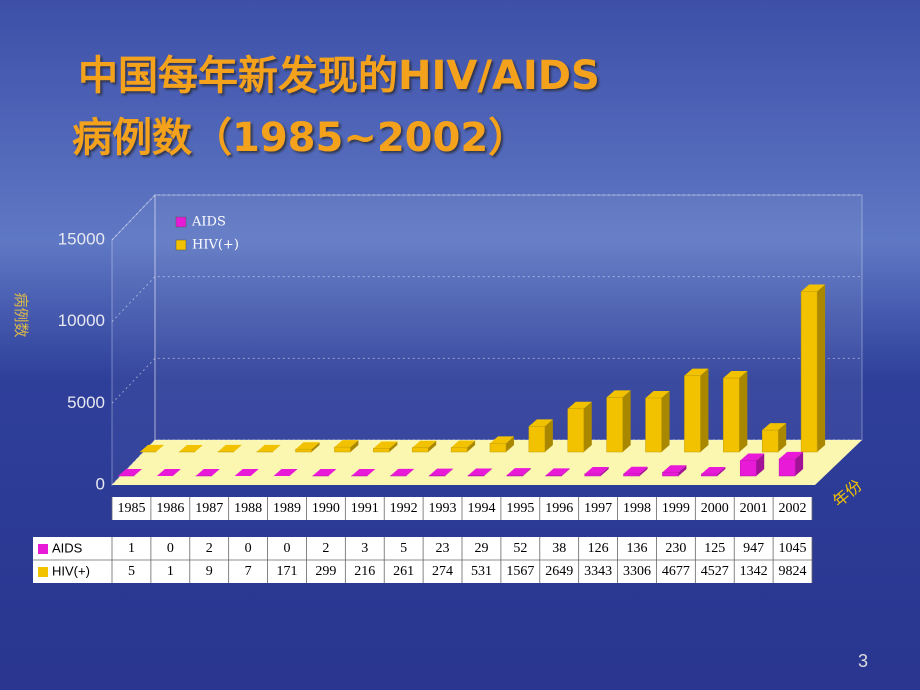 The width and height of the screenshot is (920, 690). Describe the element at coordinates (215, 245) in the screenshot. I see `legend-label: HIV(+)` at that location.